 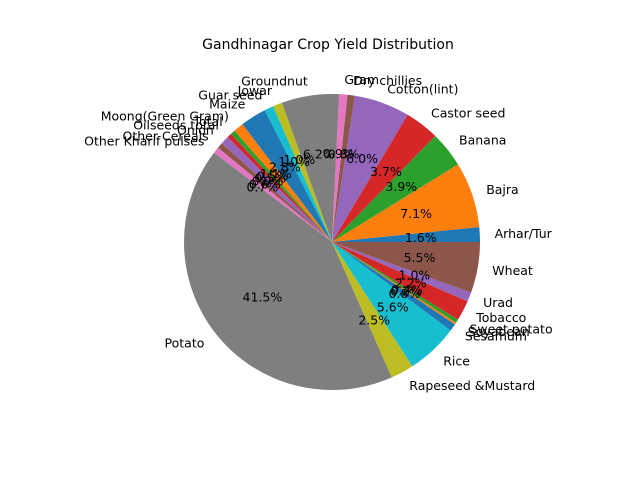 I want to click on slice-label: Dry chillies, so click(x=387, y=80).